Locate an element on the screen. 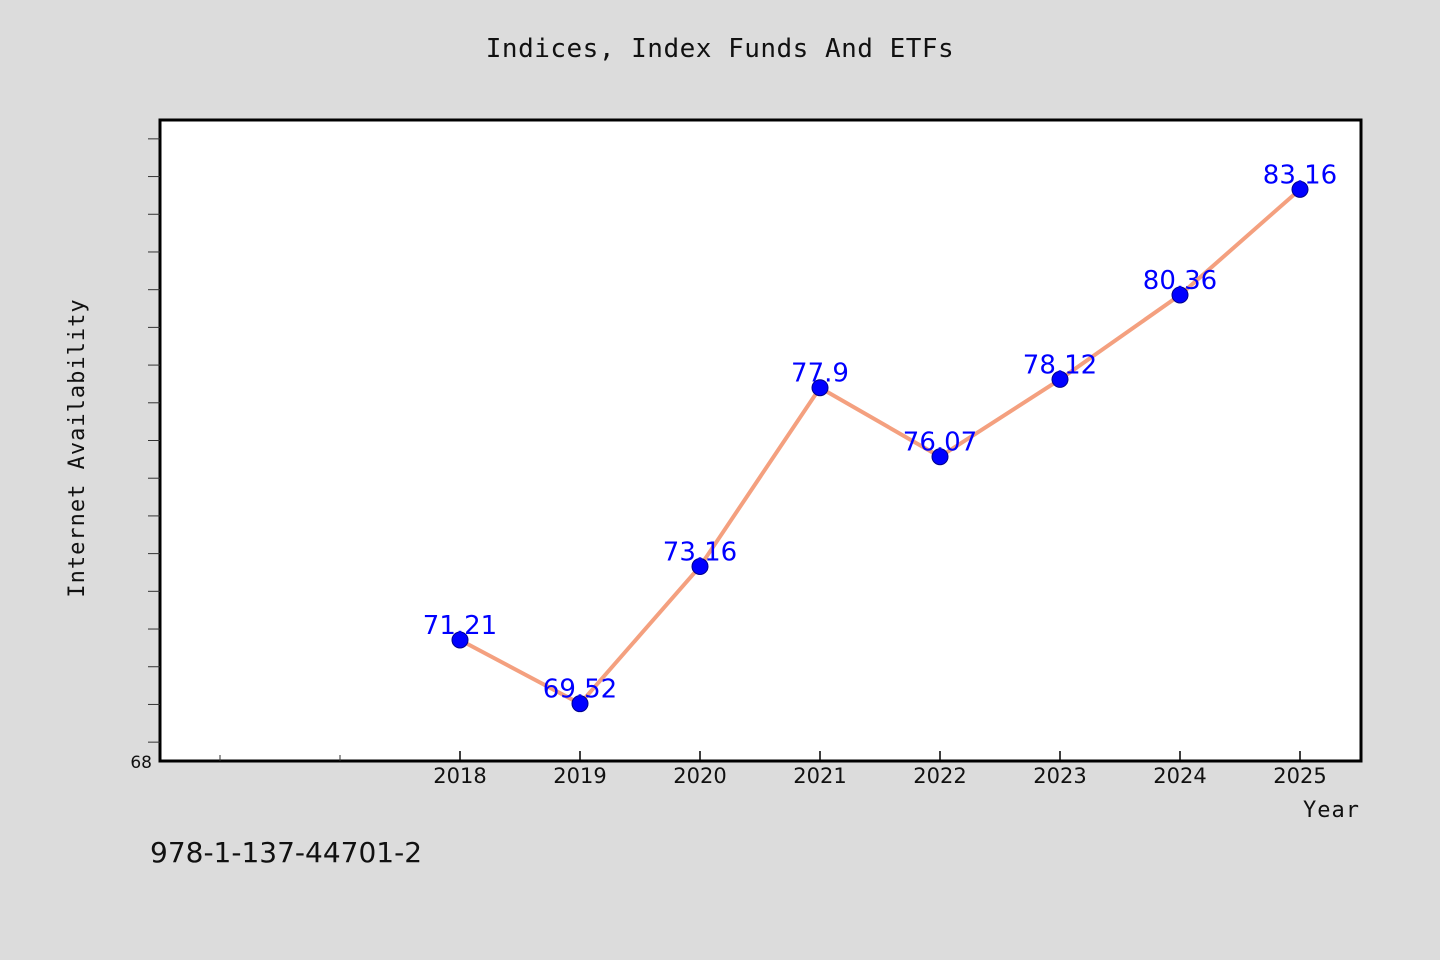  data-label: 73.16 is located at coordinates (700, 552).